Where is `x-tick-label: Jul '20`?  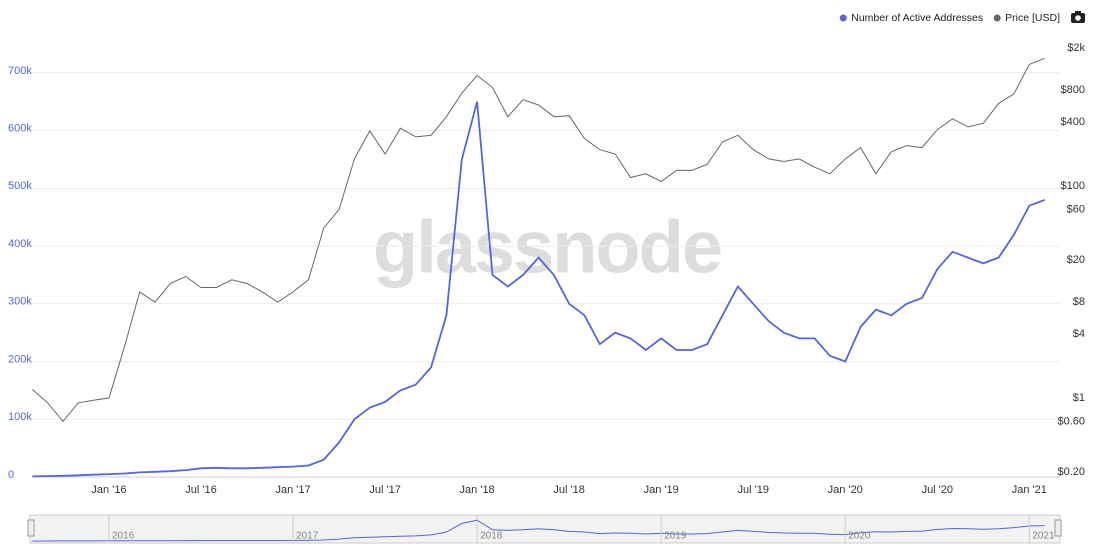
x-tick-label: Jul '20 is located at coordinates (937, 490).